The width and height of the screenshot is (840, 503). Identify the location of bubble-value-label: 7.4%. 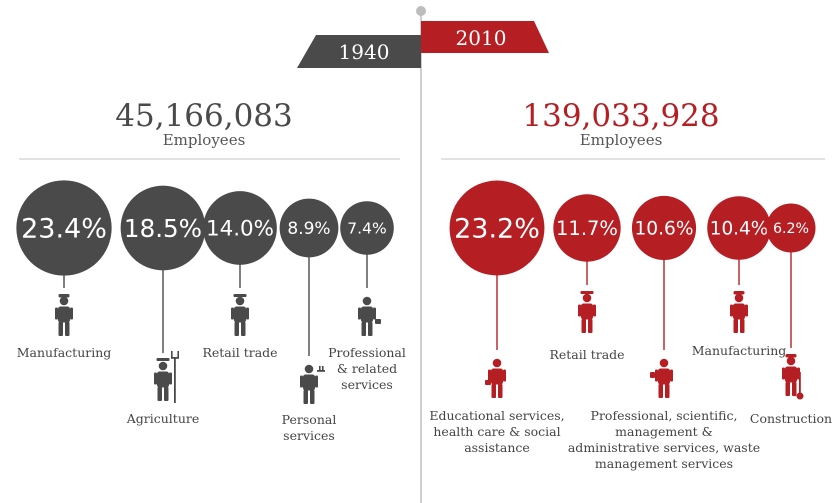
(366, 229).